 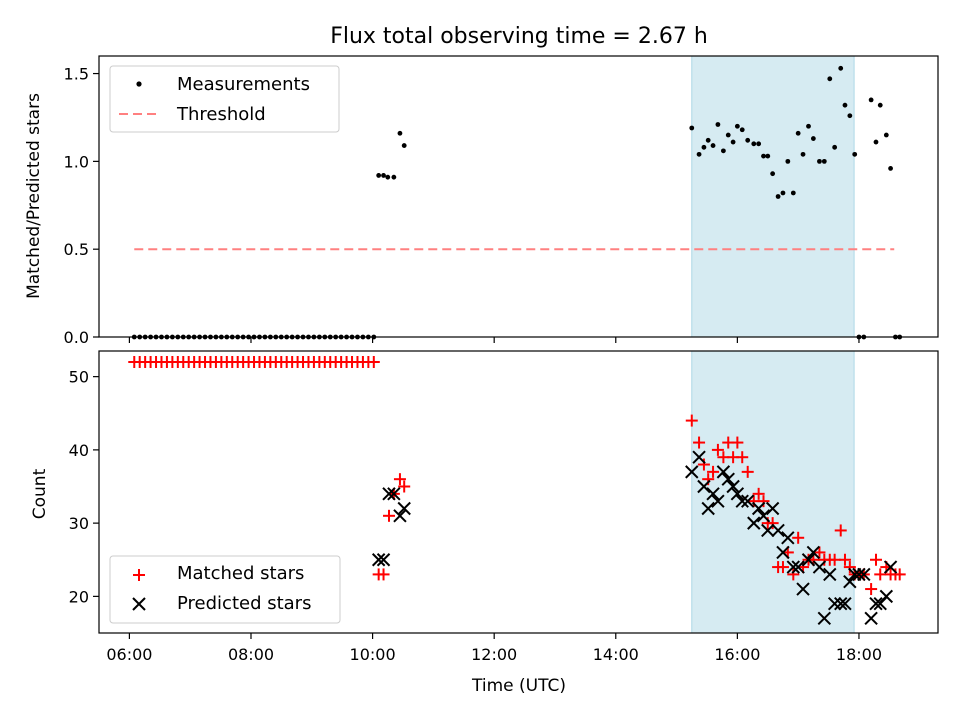 What do you see at coordinates (494, 654) in the screenshot?
I see `x-tick-label: 12:00` at bounding box center [494, 654].